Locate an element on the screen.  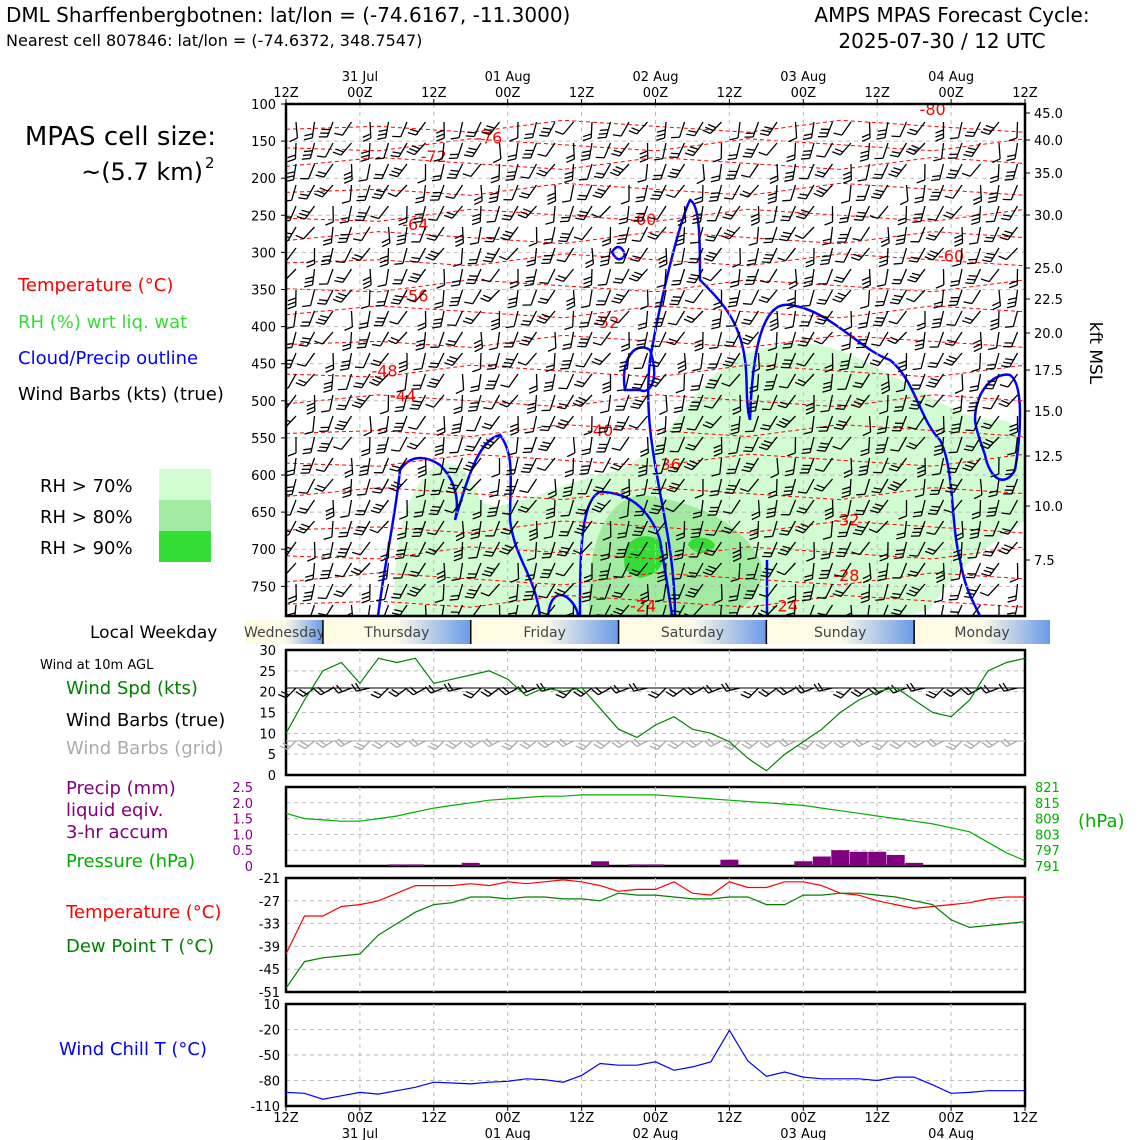
wbarbs-true-label: Wind Barbs (true) is located at coordinates (145, 720).